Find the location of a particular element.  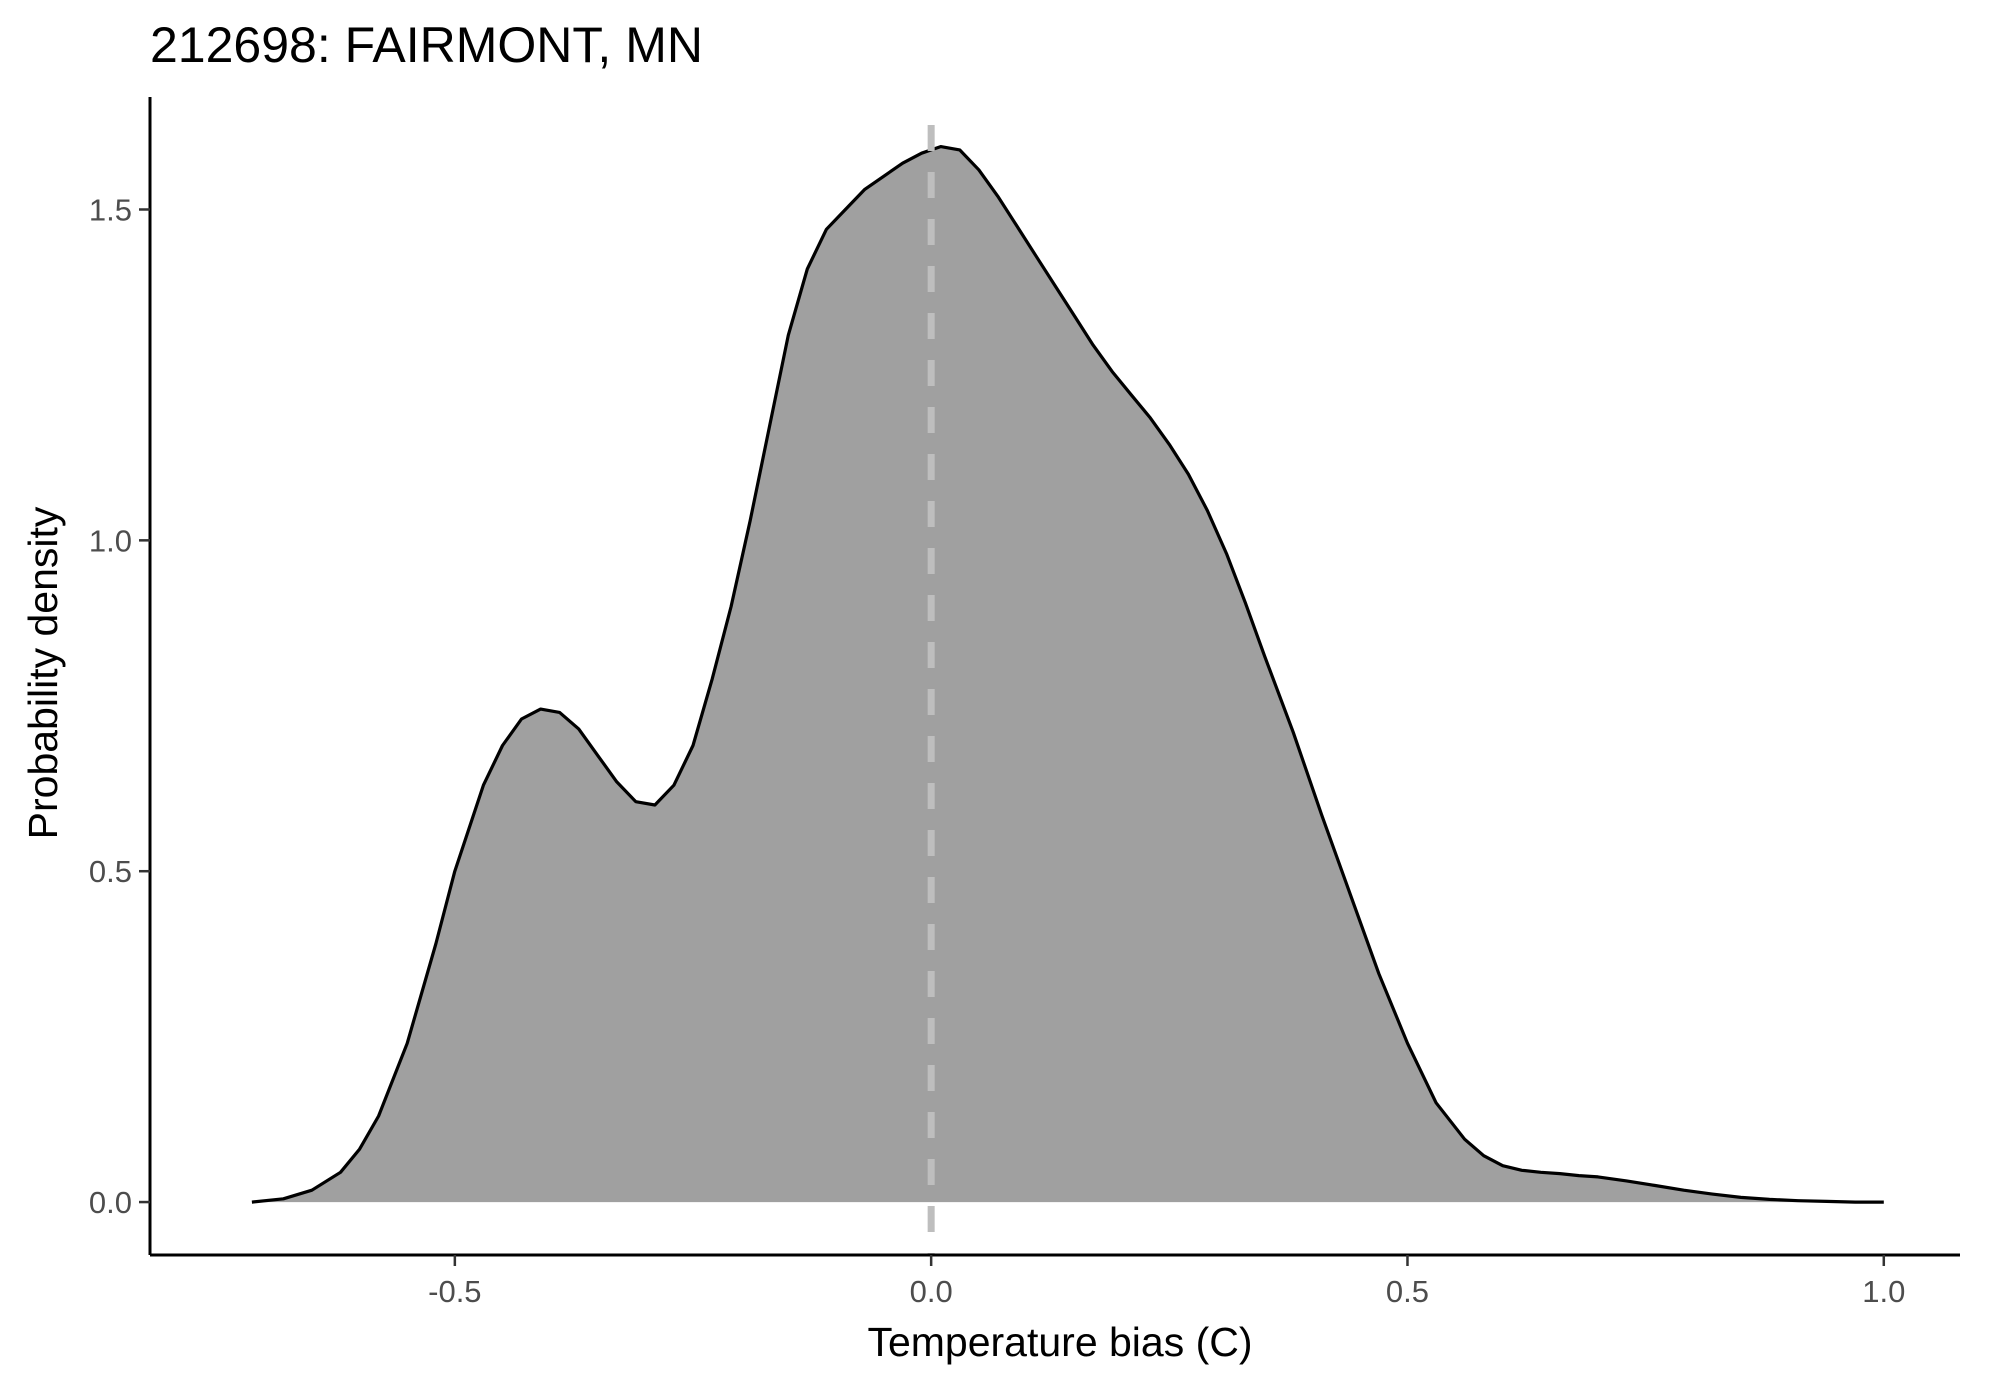

y-axis-title: Probability density is located at coordinates (43, 672).